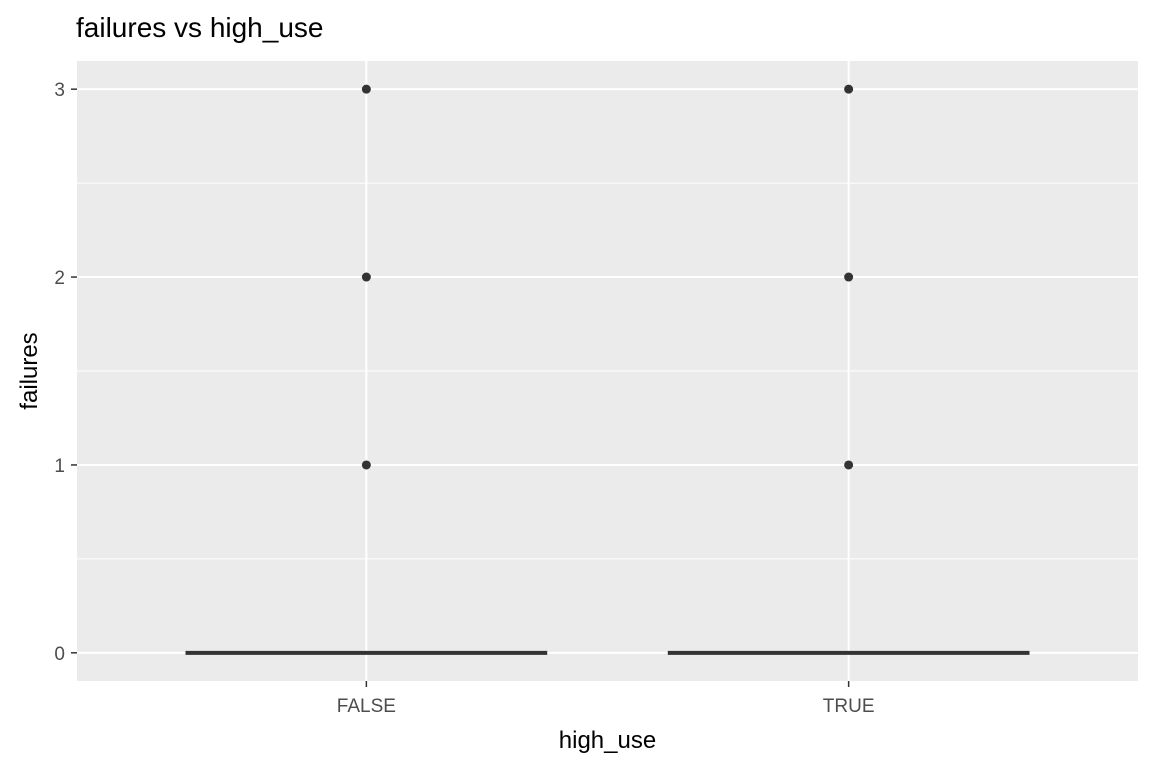 Image resolution: width=1152 pixels, height=768 pixels. I want to click on y-tick-label: 3, so click(59, 90).